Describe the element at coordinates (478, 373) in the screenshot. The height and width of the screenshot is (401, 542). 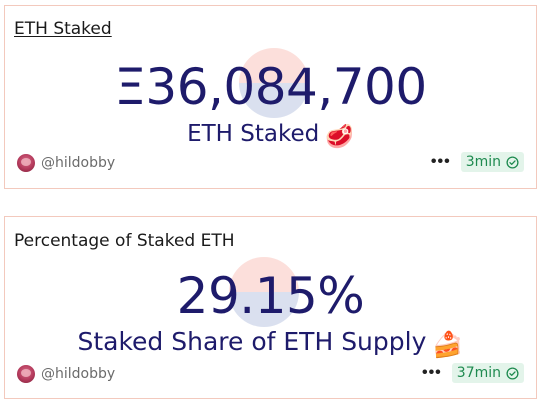
I see `refresh-time-label: 37min` at that location.